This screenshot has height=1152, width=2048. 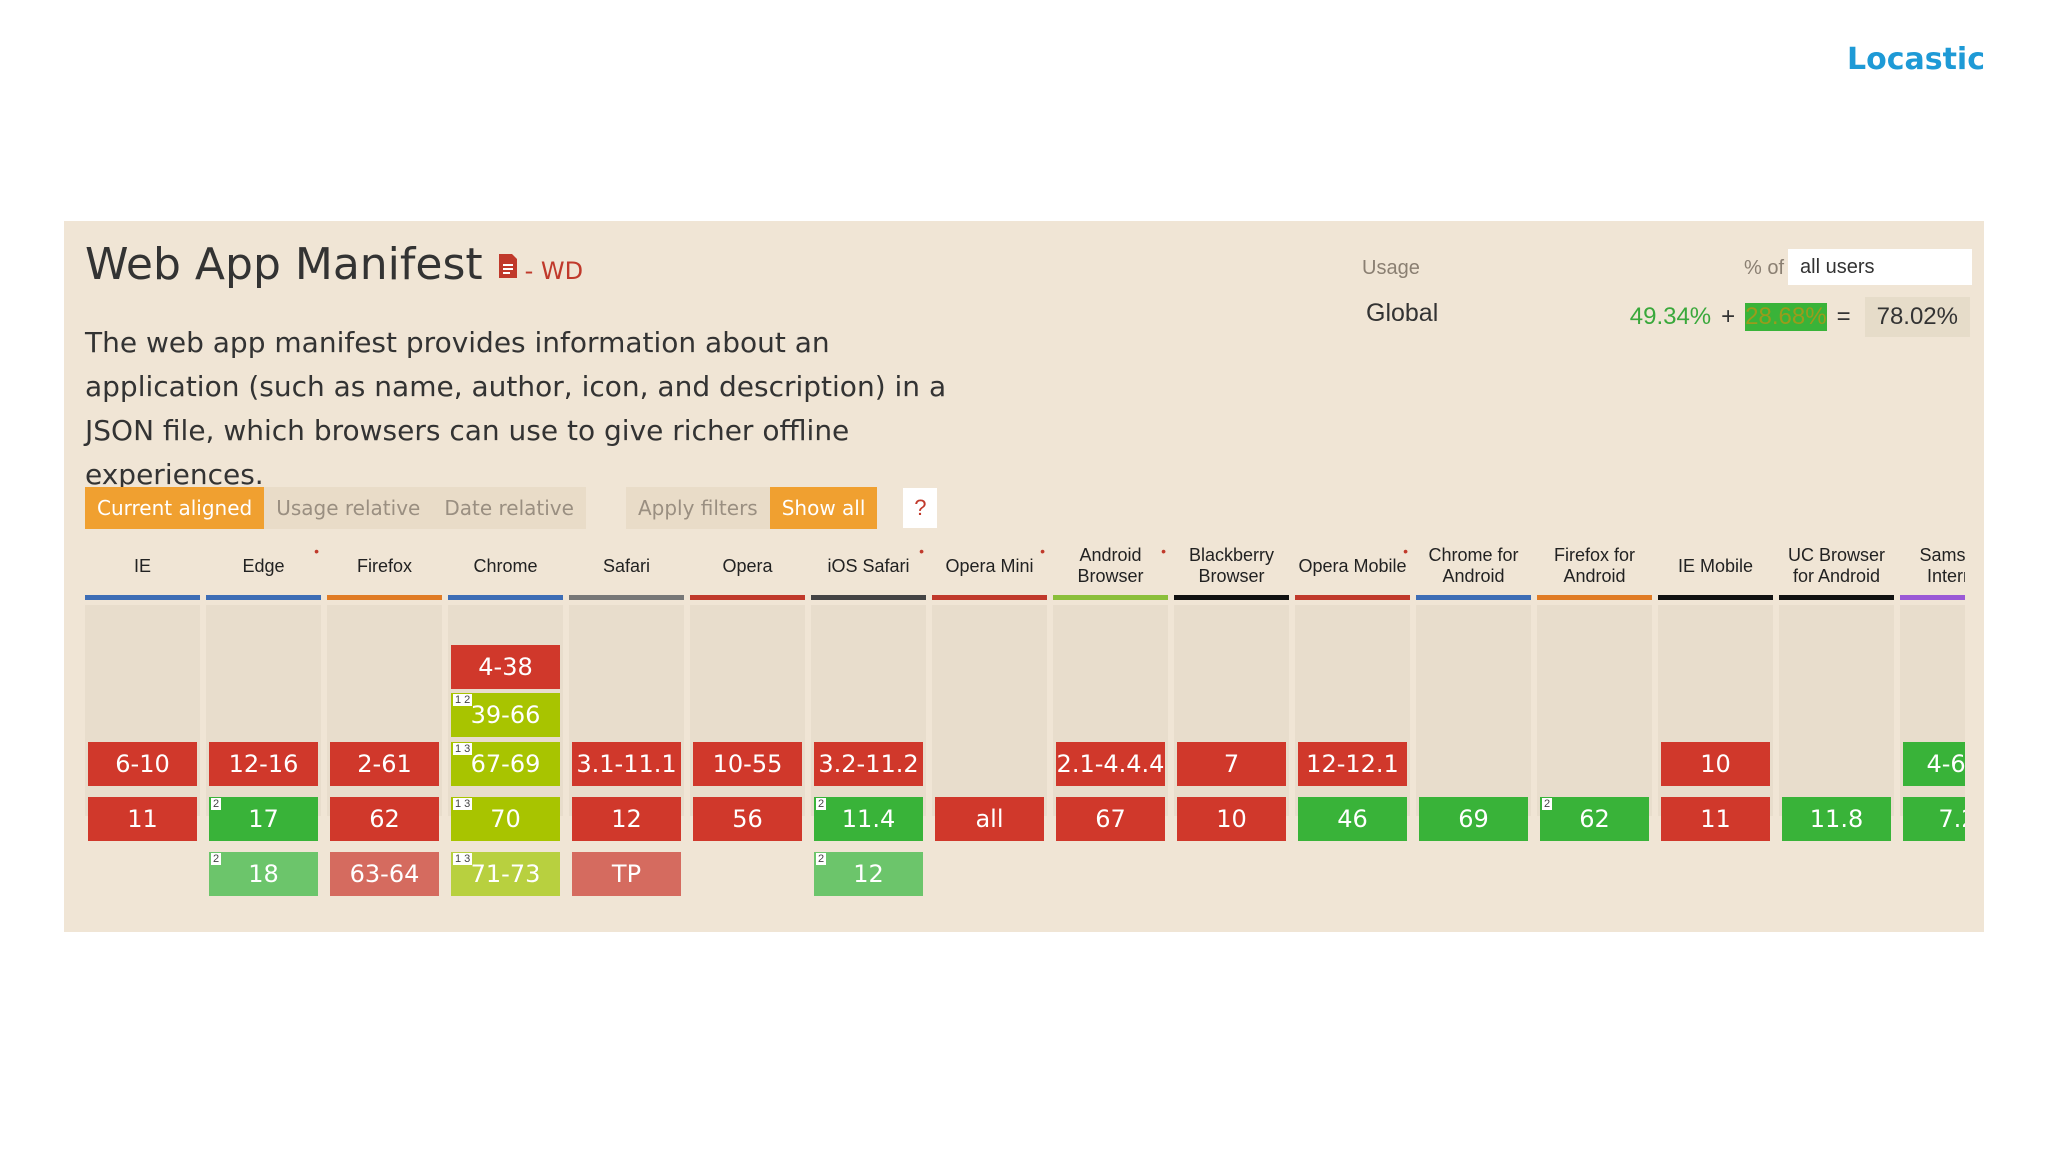 I want to click on browser-name: Samsung Internet, so click(x=1942, y=565).